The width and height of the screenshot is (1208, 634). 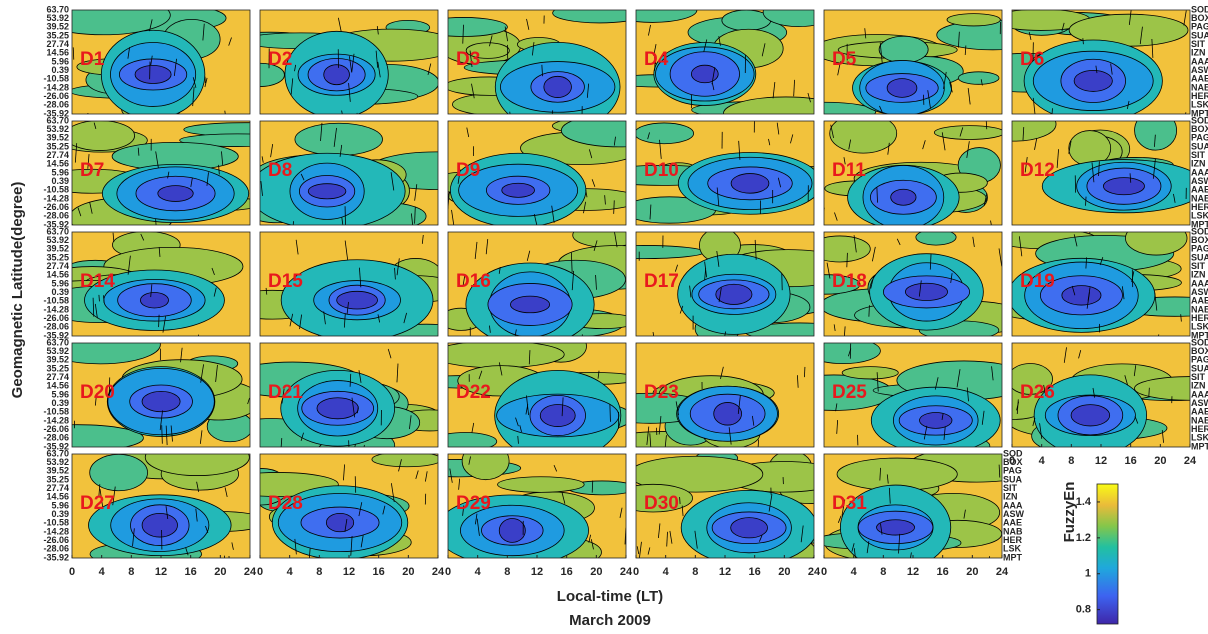 I want to click on station-label: ASW, so click(x=1199, y=292).